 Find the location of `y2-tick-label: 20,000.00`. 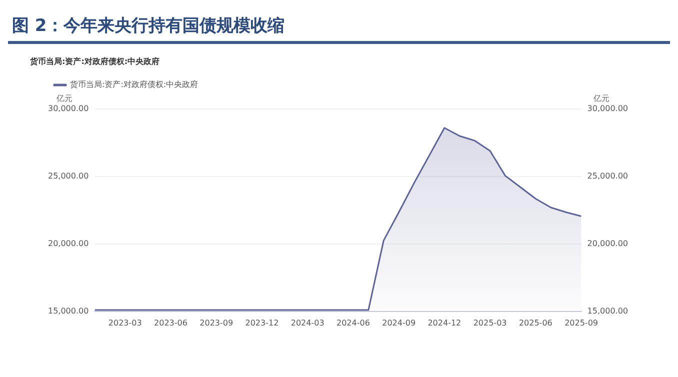

y2-tick-label: 20,000.00 is located at coordinates (607, 243).